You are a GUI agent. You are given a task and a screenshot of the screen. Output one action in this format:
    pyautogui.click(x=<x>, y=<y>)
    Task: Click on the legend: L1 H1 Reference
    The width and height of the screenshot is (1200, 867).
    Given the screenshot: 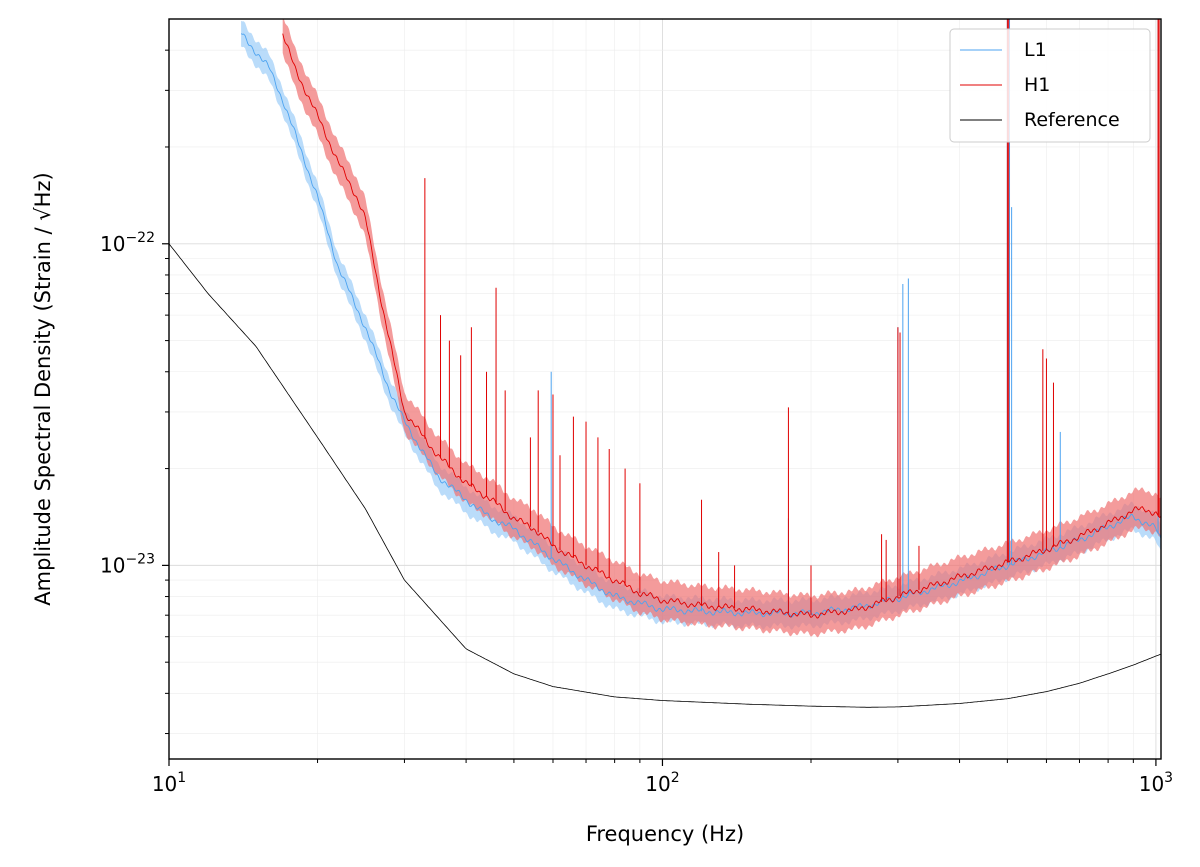 What is the action you would take?
    pyautogui.click(x=1050, y=85)
    